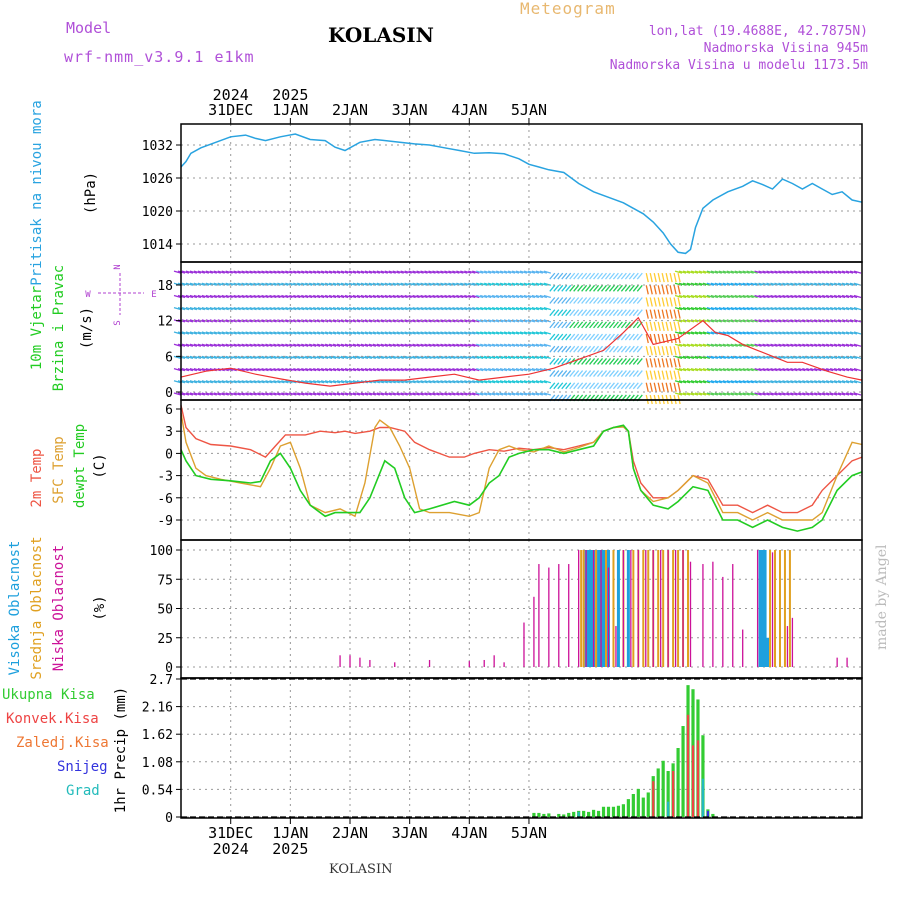 The image size is (900, 900). I want to click on y-tick-label: 50, so click(165, 610).